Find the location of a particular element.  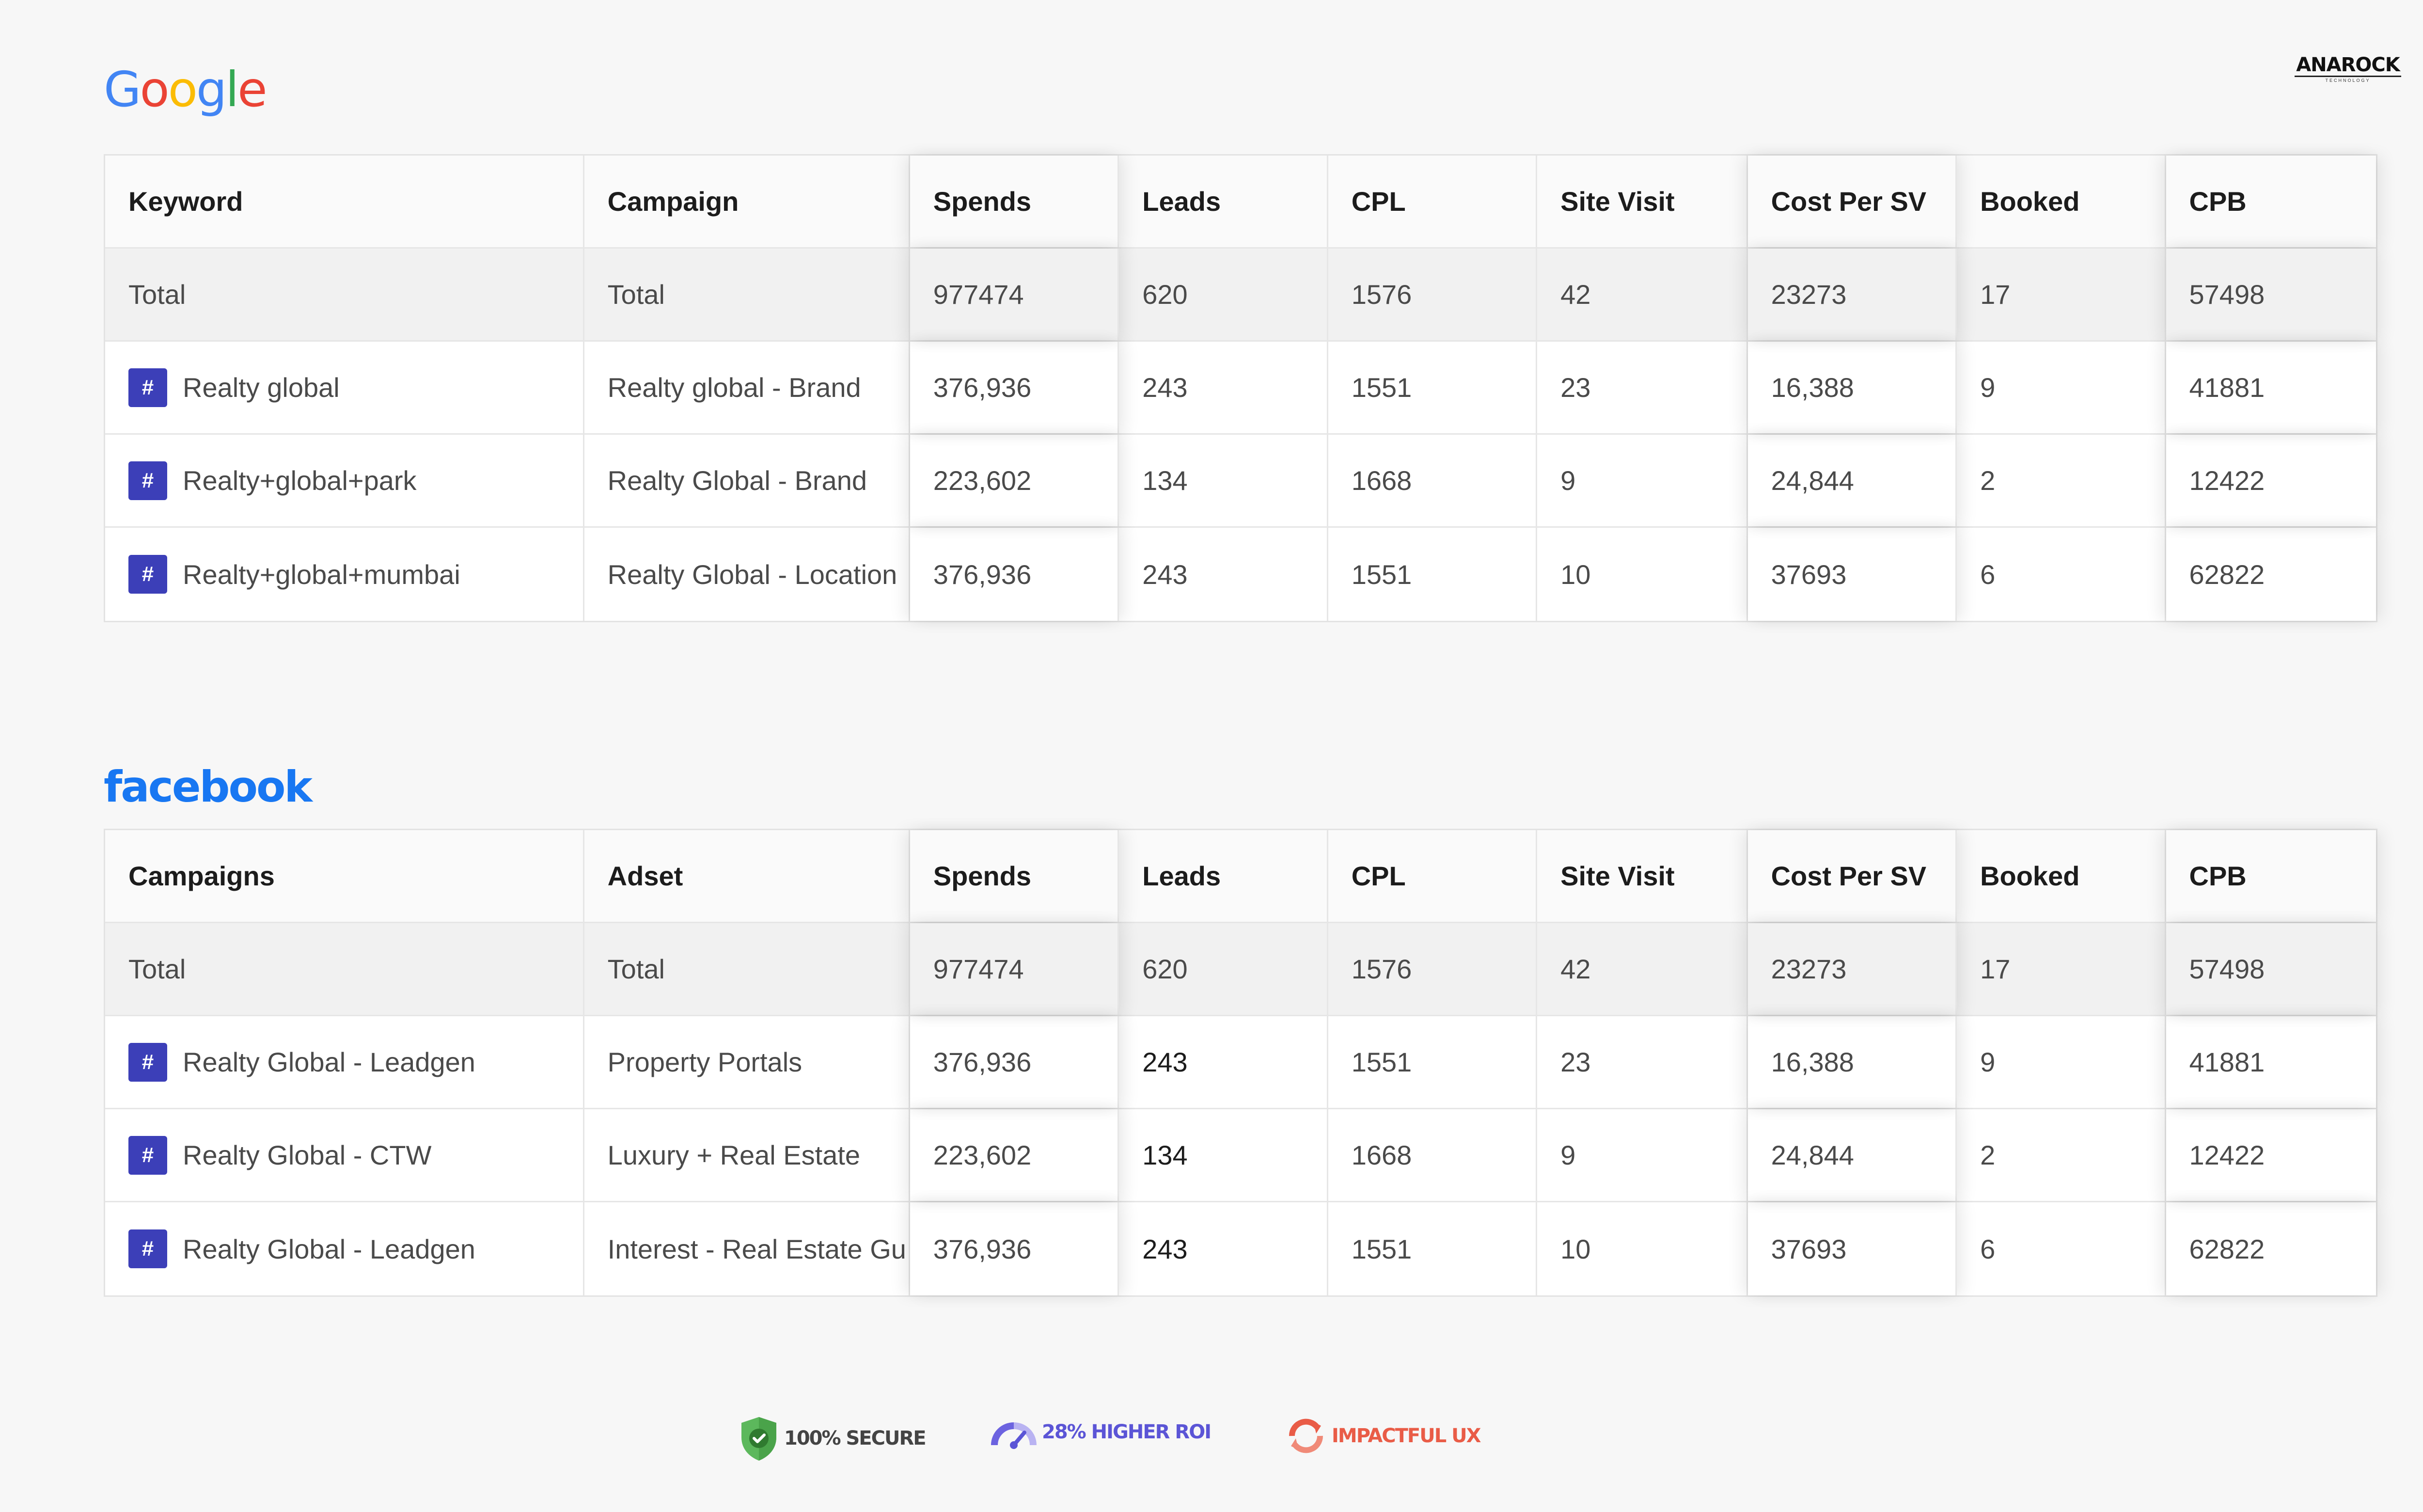

cpb-cell: 12422 is located at coordinates (2271, 481).